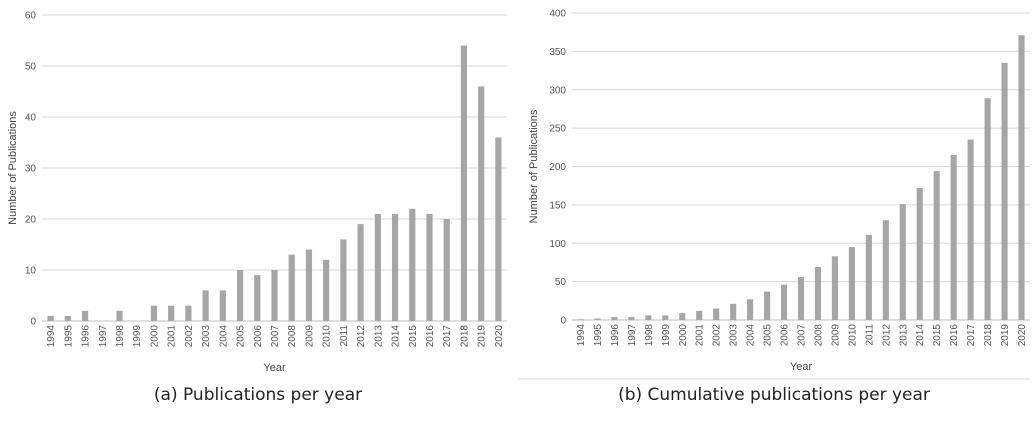 Image resolution: width=1032 pixels, height=423 pixels. Describe the element at coordinates (1005, 335) in the screenshot. I see `chart-b-x-tick-label: 2019` at that location.